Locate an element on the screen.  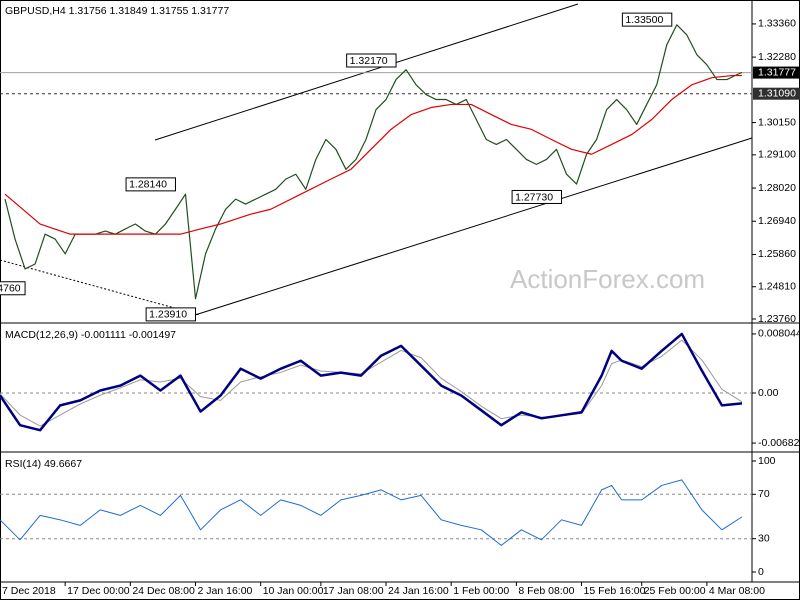
x-tick-label: 24 Dec 08:00 is located at coordinates (163, 591).